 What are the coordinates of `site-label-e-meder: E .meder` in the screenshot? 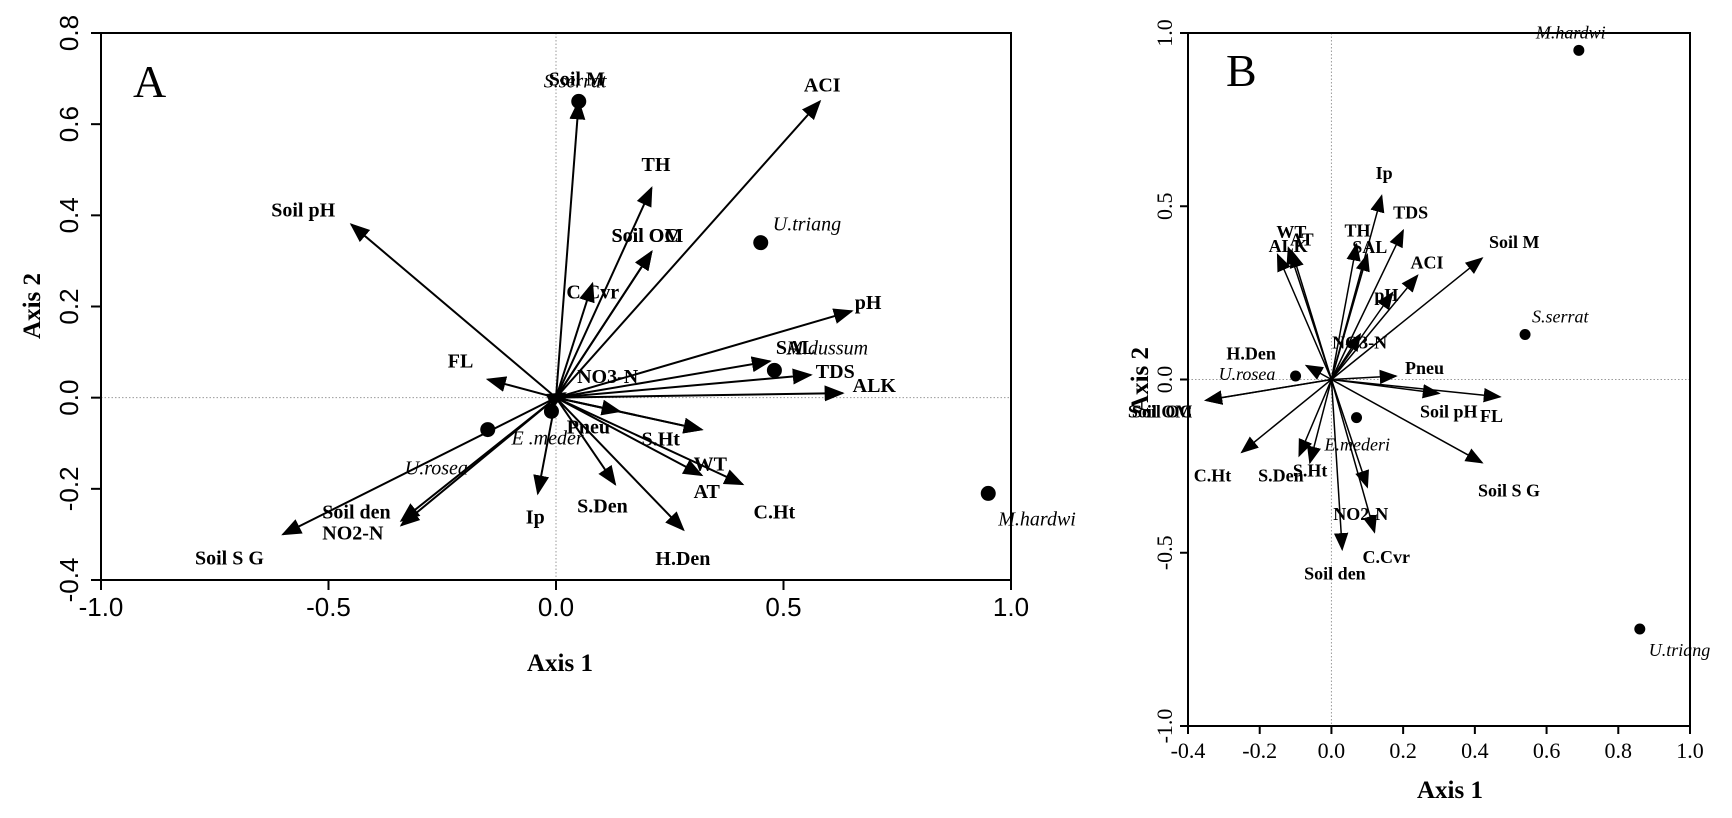 It's located at (546, 438).